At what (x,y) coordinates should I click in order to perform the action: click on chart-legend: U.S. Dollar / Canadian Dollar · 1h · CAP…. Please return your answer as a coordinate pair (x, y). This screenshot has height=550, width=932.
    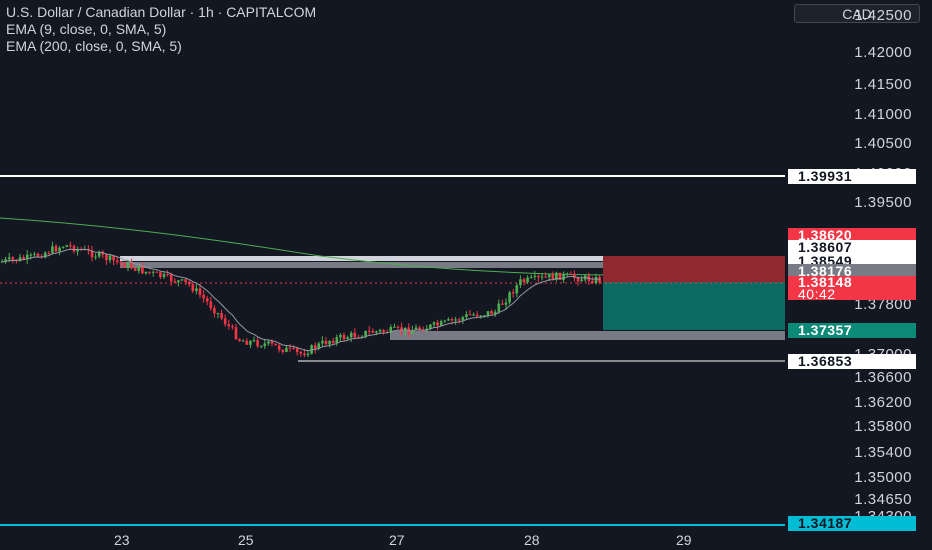
    Looking at the image, I should click on (161, 29).